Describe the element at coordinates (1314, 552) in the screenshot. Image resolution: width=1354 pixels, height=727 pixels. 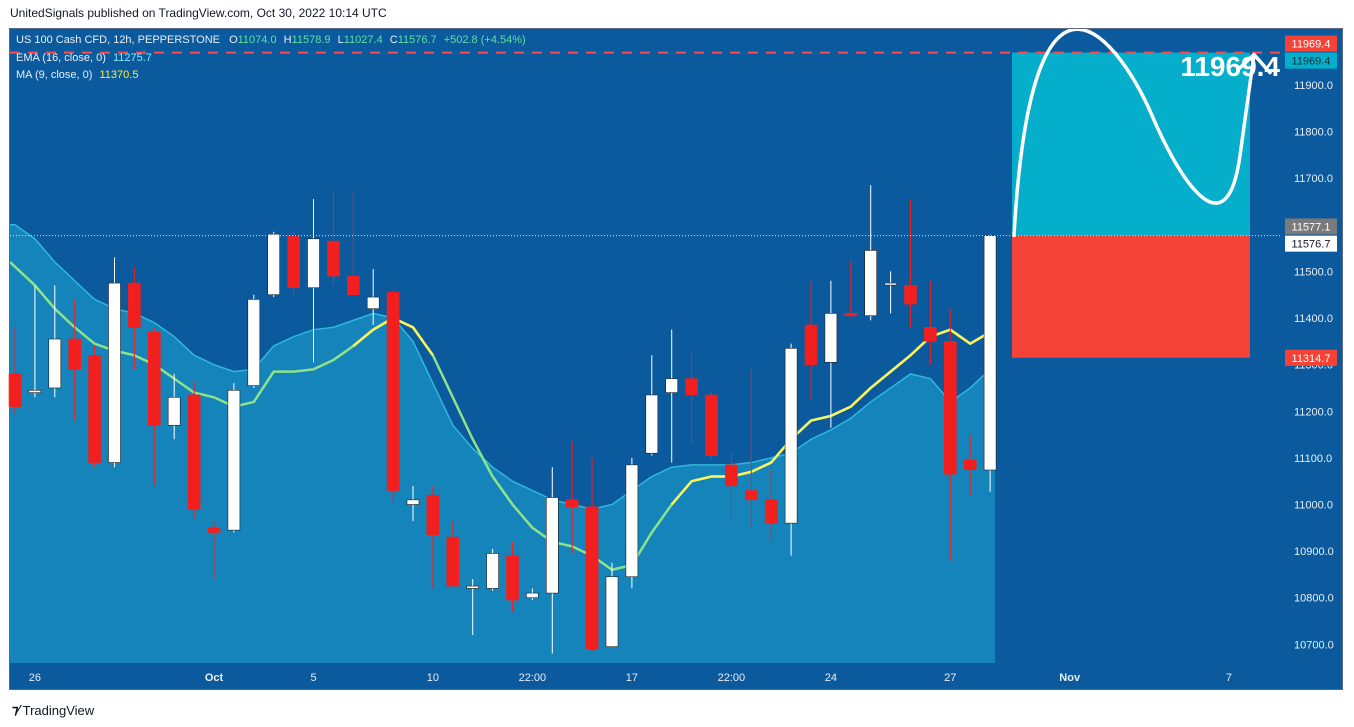
I see `y-tick-label: 10900.0` at that location.